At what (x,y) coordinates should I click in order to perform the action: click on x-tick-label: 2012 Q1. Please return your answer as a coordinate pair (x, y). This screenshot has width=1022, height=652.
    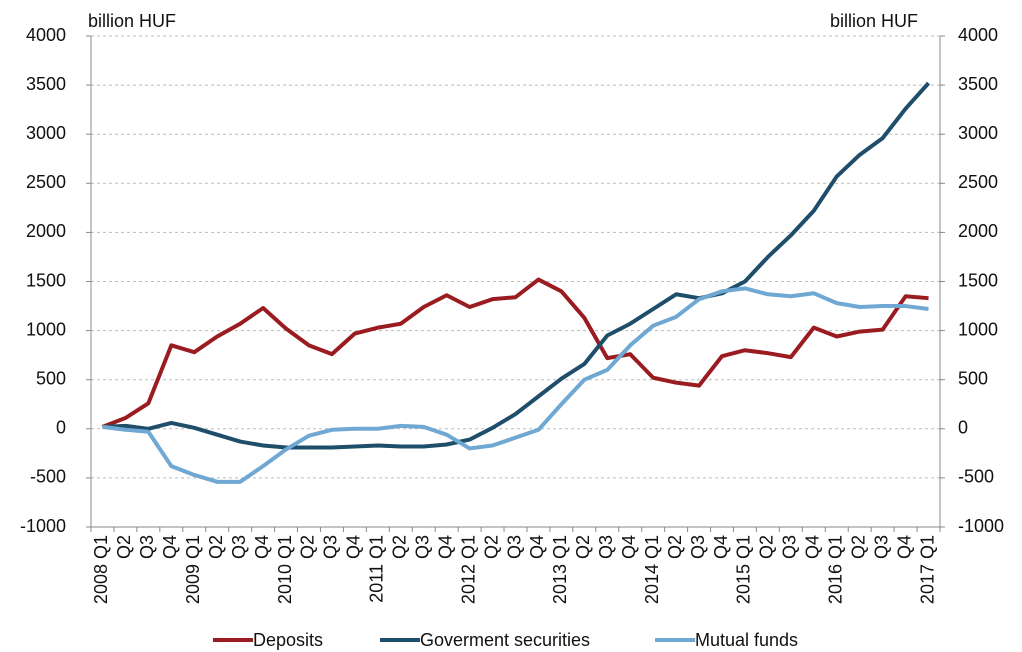
    Looking at the image, I should click on (468, 569).